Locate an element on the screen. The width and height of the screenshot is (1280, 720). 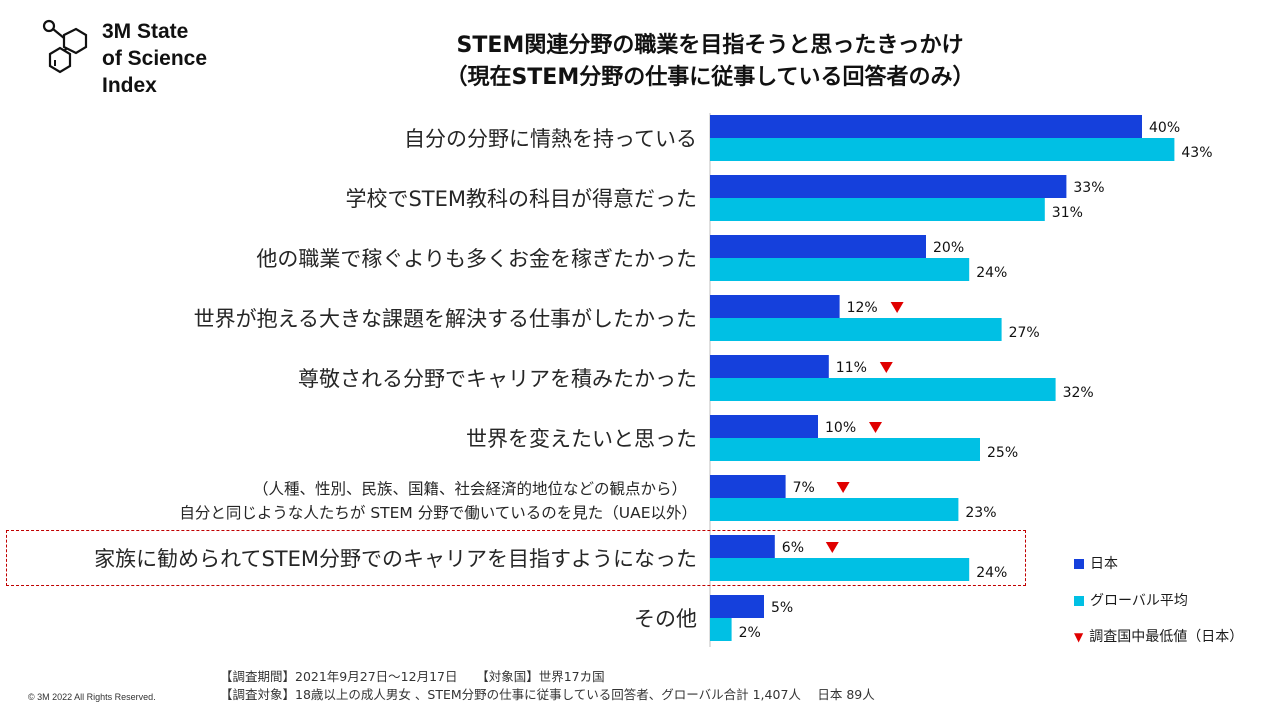
logo-line-2: of Science is located at coordinates (155, 58).